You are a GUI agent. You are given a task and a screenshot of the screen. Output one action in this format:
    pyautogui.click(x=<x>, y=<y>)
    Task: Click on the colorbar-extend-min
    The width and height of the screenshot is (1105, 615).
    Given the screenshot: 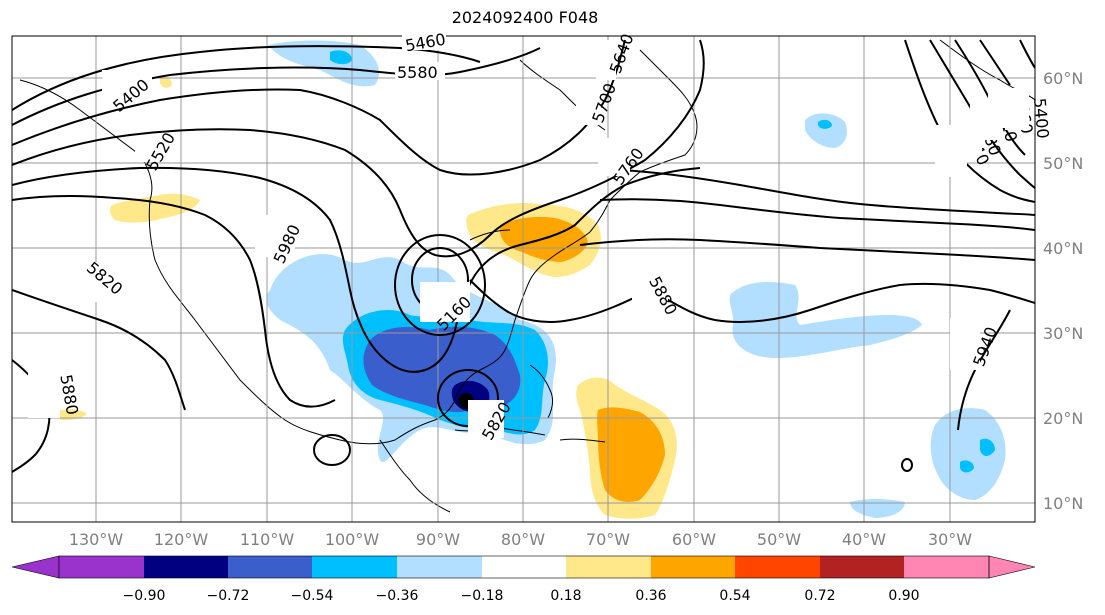 What is the action you would take?
    pyautogui.click(x=35, y=567)
    